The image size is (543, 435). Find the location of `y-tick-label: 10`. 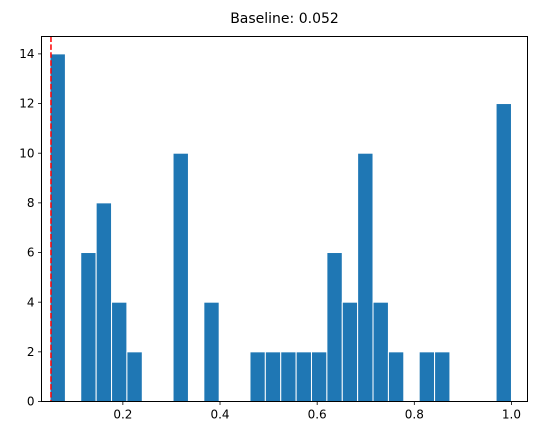

y-tick-label: 10 is located at coordinates (26, 153).